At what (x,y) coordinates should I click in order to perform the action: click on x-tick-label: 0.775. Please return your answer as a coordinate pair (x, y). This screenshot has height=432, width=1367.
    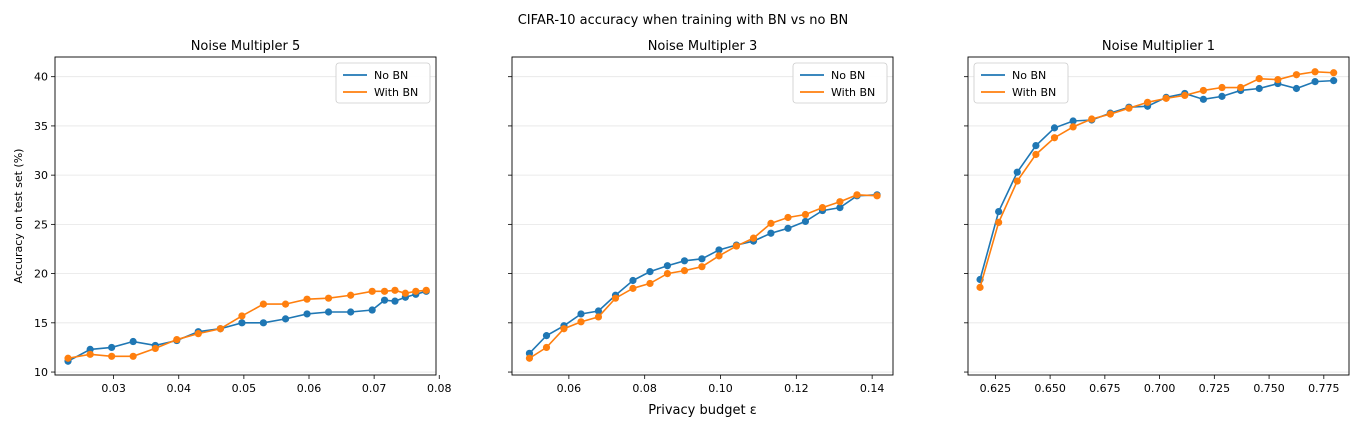
    Looking at the image, I should click on (1324, 388).